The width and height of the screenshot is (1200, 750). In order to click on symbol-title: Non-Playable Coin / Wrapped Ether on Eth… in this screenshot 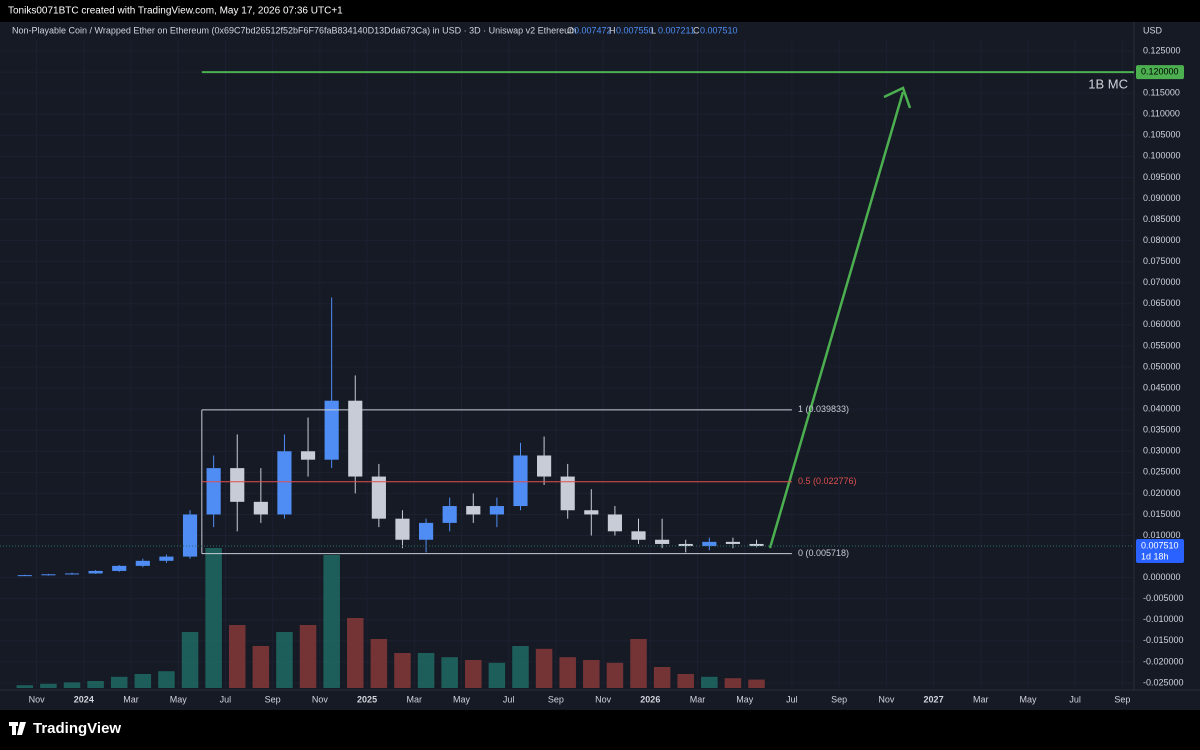, I will do `click(294, 30)`.